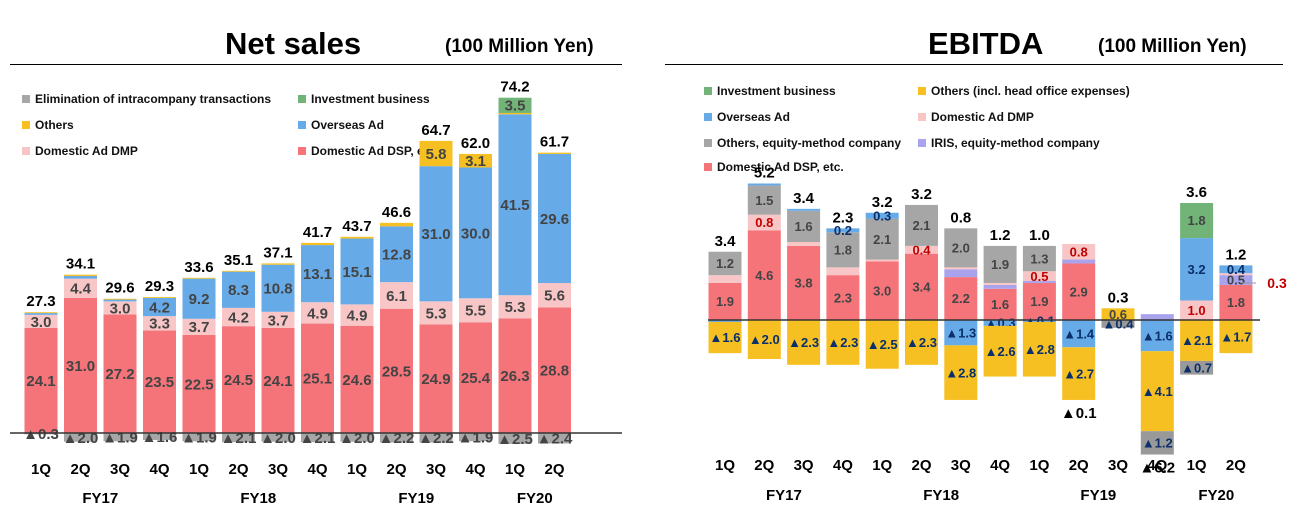  I want to click on segment-label-elim: ▲2.2, so click(436, 438).